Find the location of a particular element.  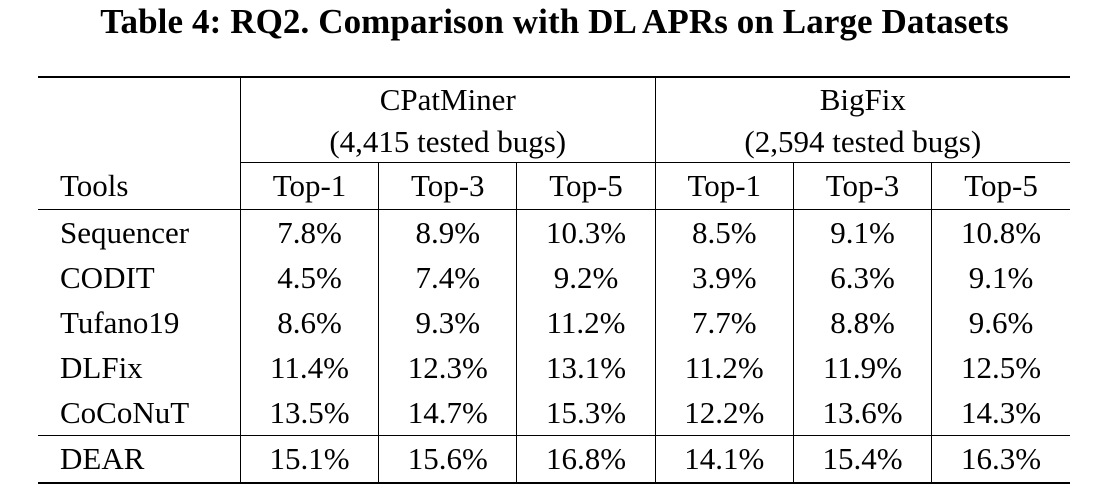

value-cell: 14.3% is located at coordinates (1000, 413).